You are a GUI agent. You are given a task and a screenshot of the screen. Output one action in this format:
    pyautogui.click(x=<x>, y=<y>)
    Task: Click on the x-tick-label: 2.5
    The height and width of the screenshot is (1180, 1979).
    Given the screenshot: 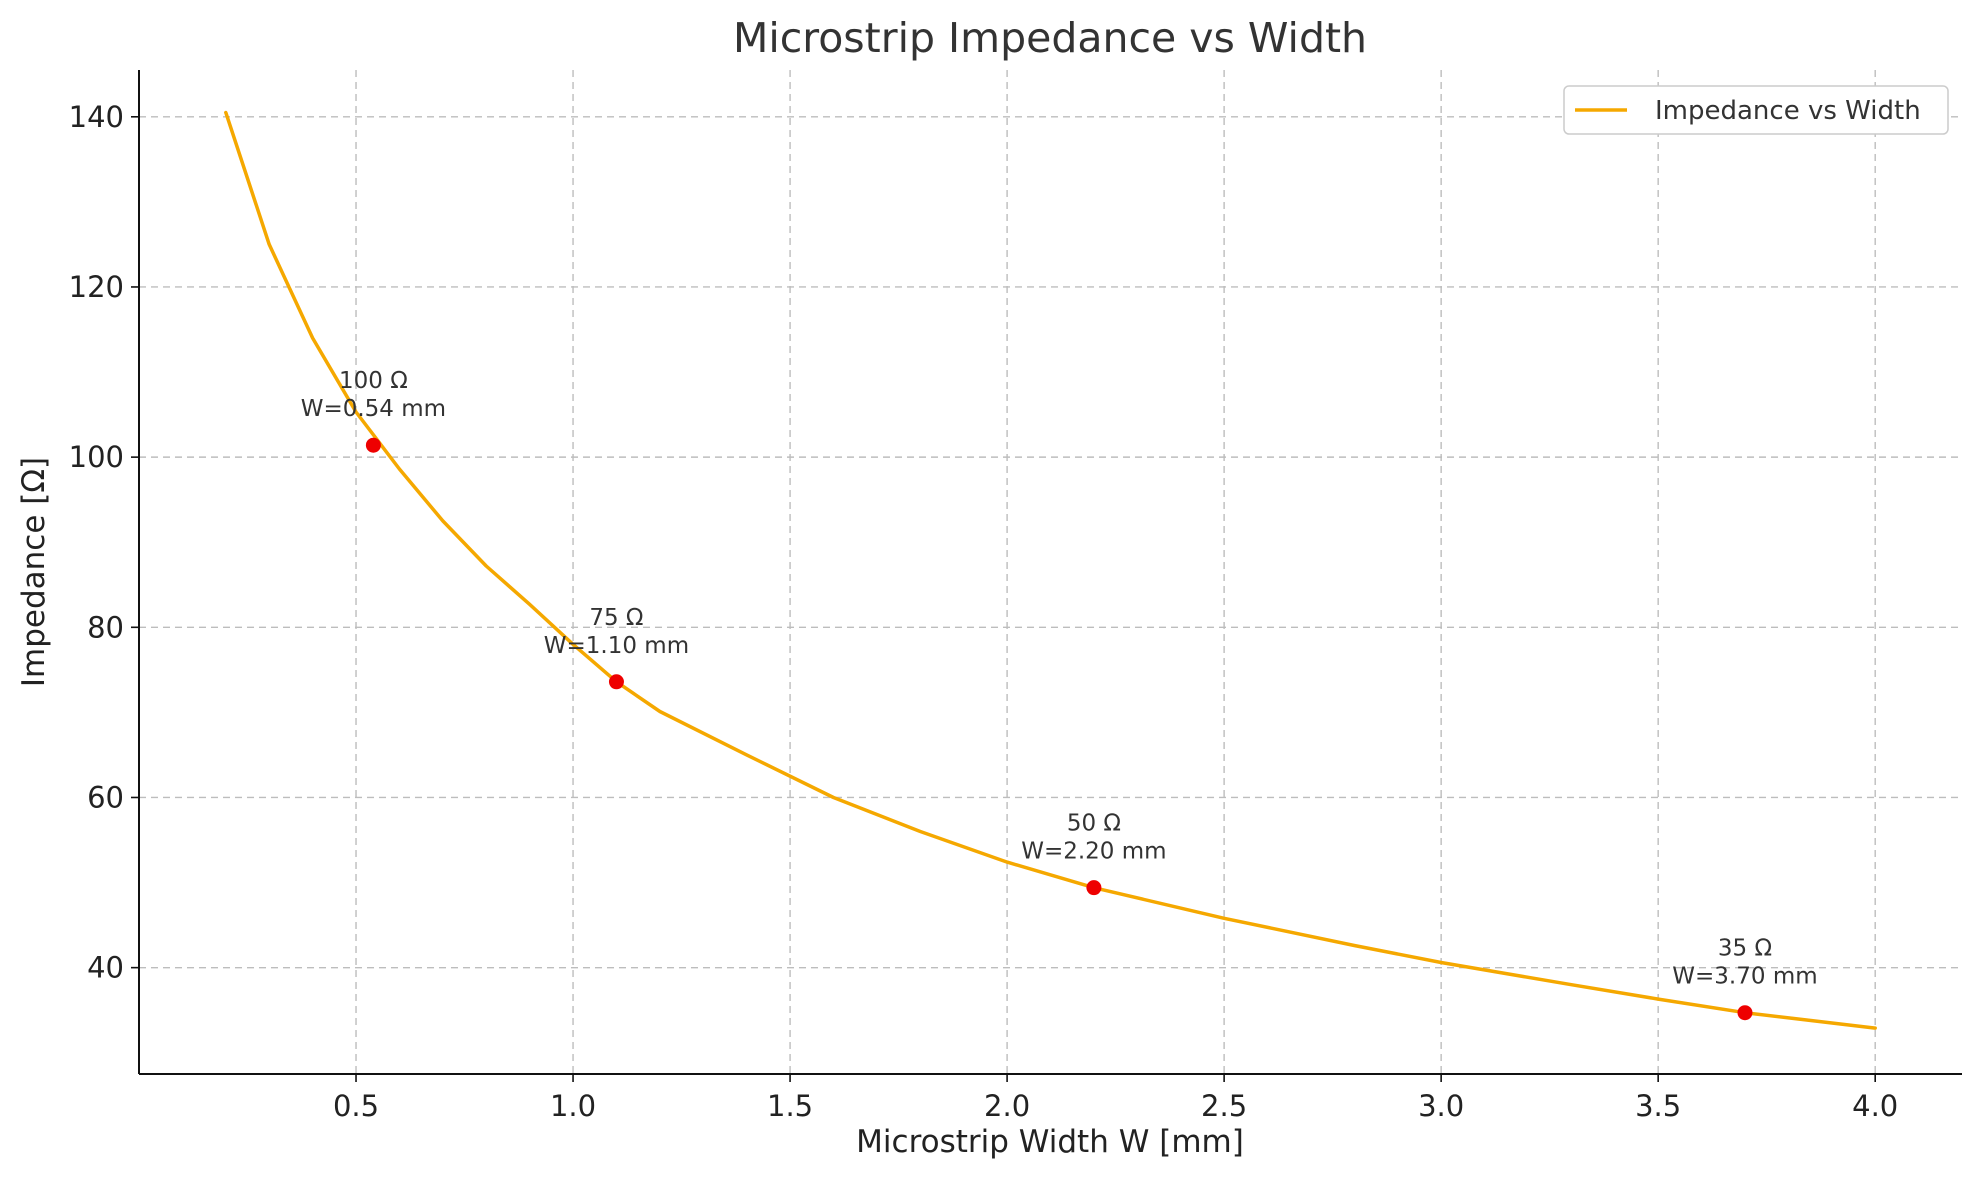 What is the action you would take?
    pyautogui.click(x=1224, y=1106)
    